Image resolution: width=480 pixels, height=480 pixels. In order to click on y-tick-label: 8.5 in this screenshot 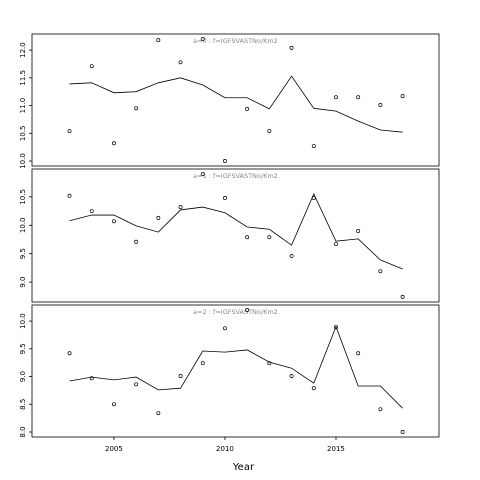, I will do `click(23, 404)`.